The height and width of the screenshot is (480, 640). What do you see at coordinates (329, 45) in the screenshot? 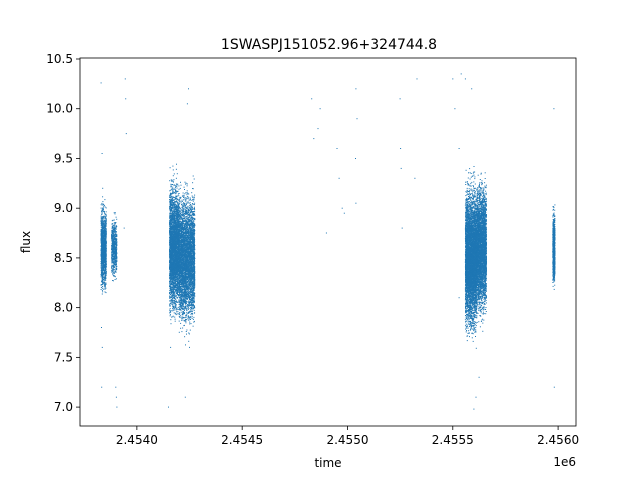
I see `chart-title: 1SWASPJ151052.96+324744.8` at bounding box center [329, 45].